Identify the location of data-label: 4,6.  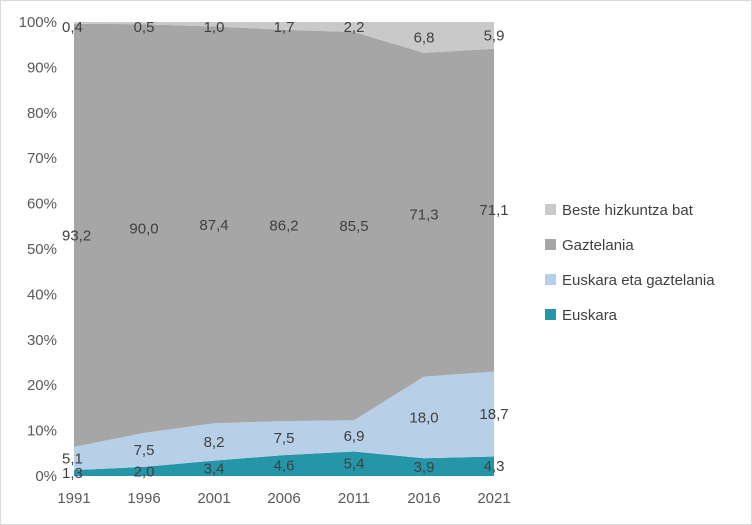
(284, 466).